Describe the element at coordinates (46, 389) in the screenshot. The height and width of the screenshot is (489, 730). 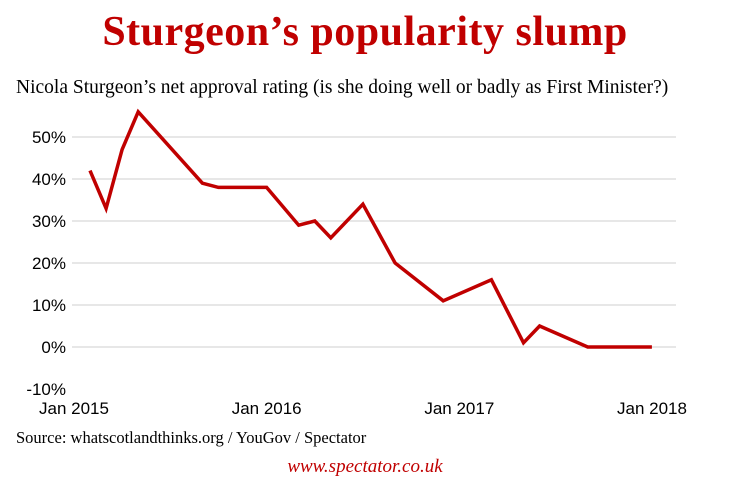
I see `y-tick-label: -10%` at that location.